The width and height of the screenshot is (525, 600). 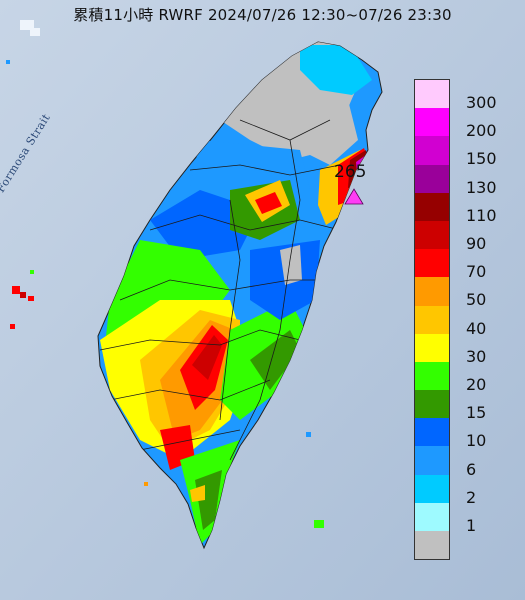 I want to click on legend-label: 6, so click(x=471, y=469).